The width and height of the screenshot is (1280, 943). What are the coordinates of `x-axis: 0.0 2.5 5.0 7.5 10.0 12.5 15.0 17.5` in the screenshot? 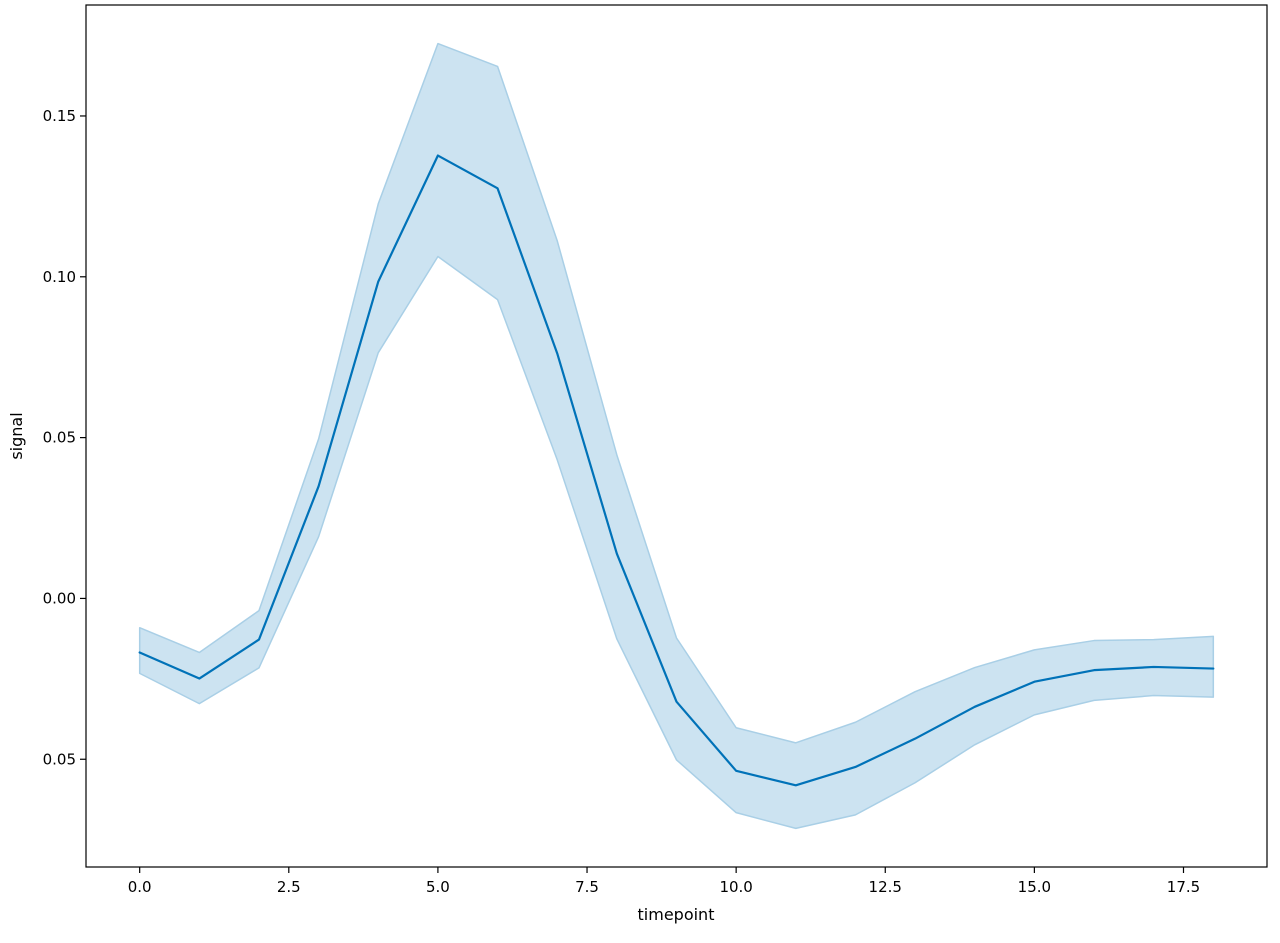 It's located at (664, 881).